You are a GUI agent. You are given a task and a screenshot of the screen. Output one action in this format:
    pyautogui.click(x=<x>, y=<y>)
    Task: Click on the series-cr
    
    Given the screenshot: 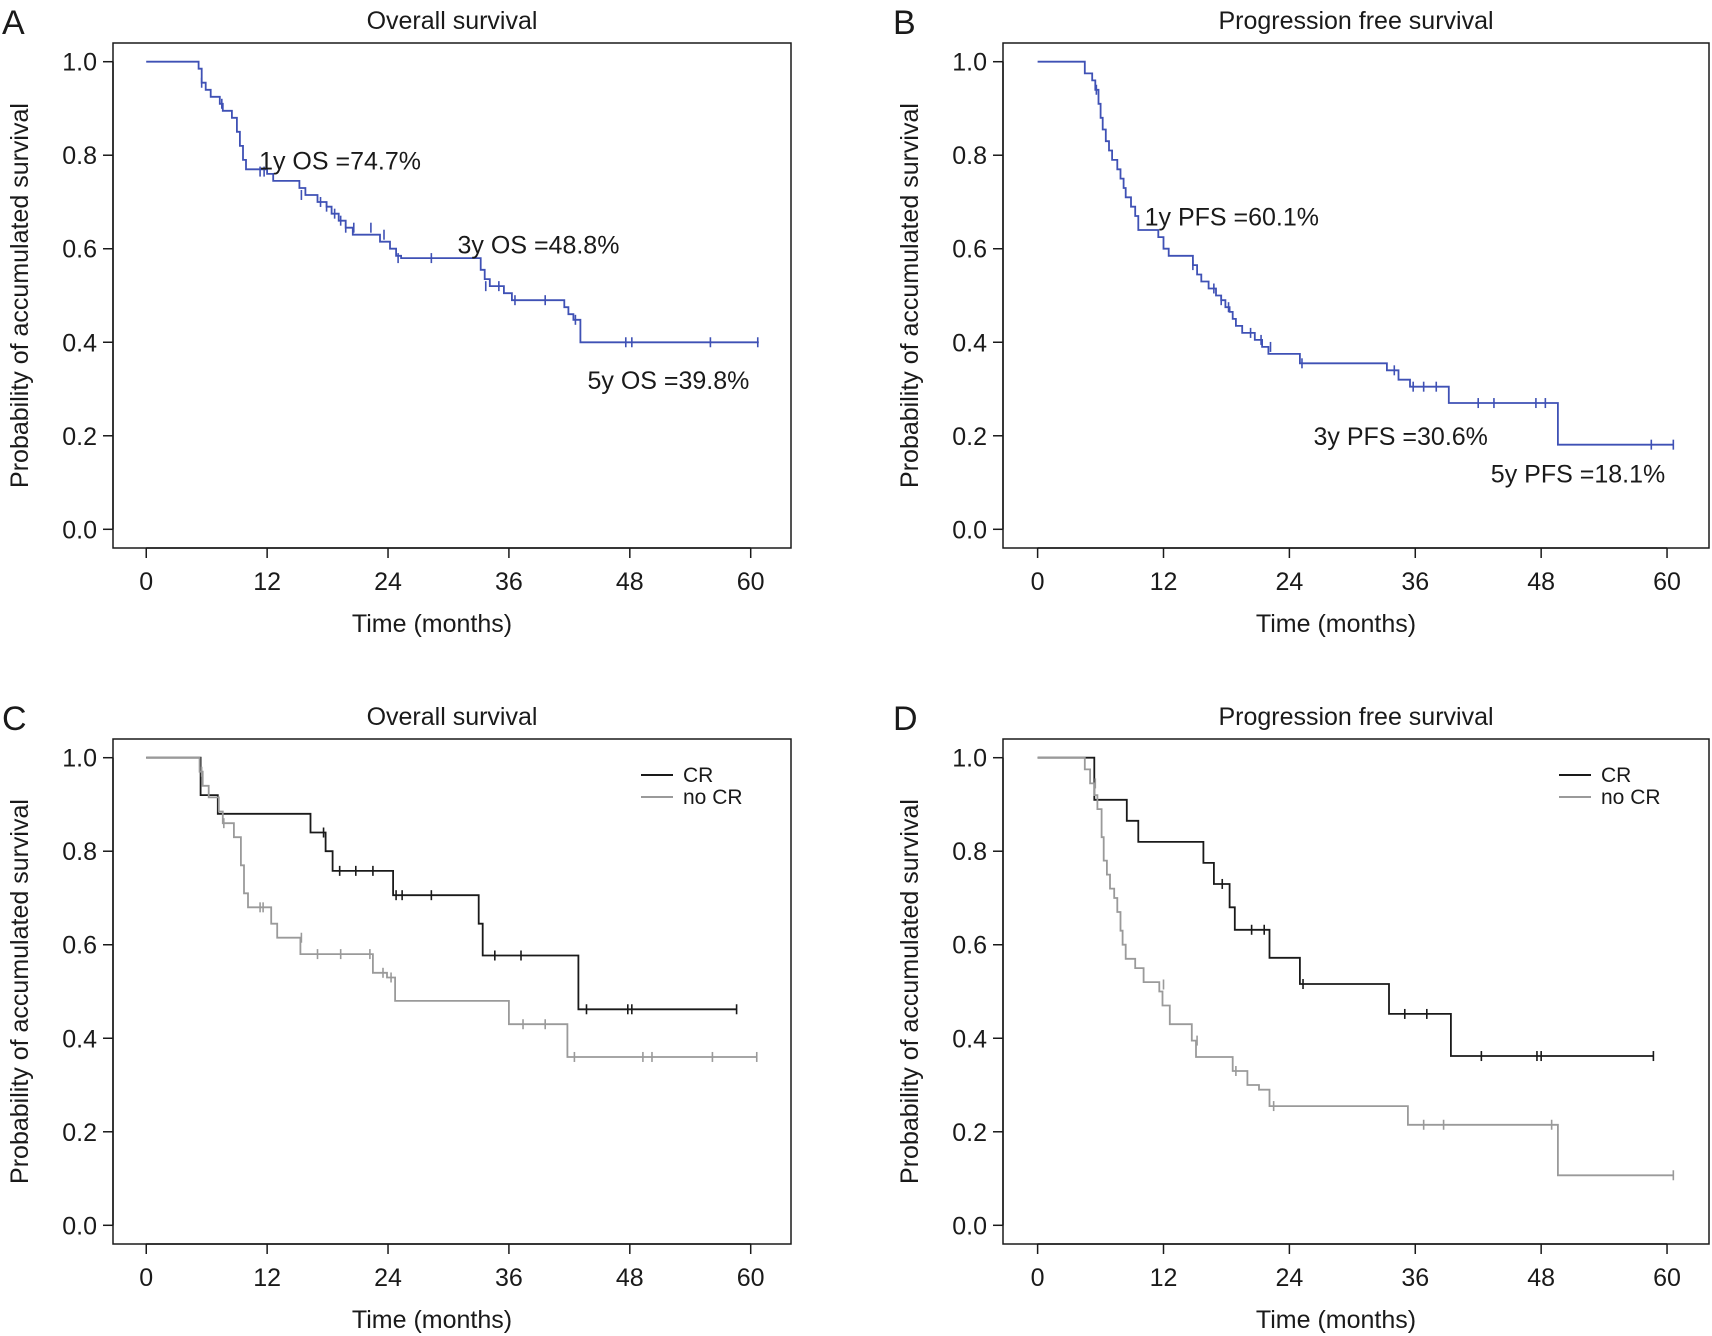 What is the action you would take?
    pyautogui.click(x=1346, y=909)
    